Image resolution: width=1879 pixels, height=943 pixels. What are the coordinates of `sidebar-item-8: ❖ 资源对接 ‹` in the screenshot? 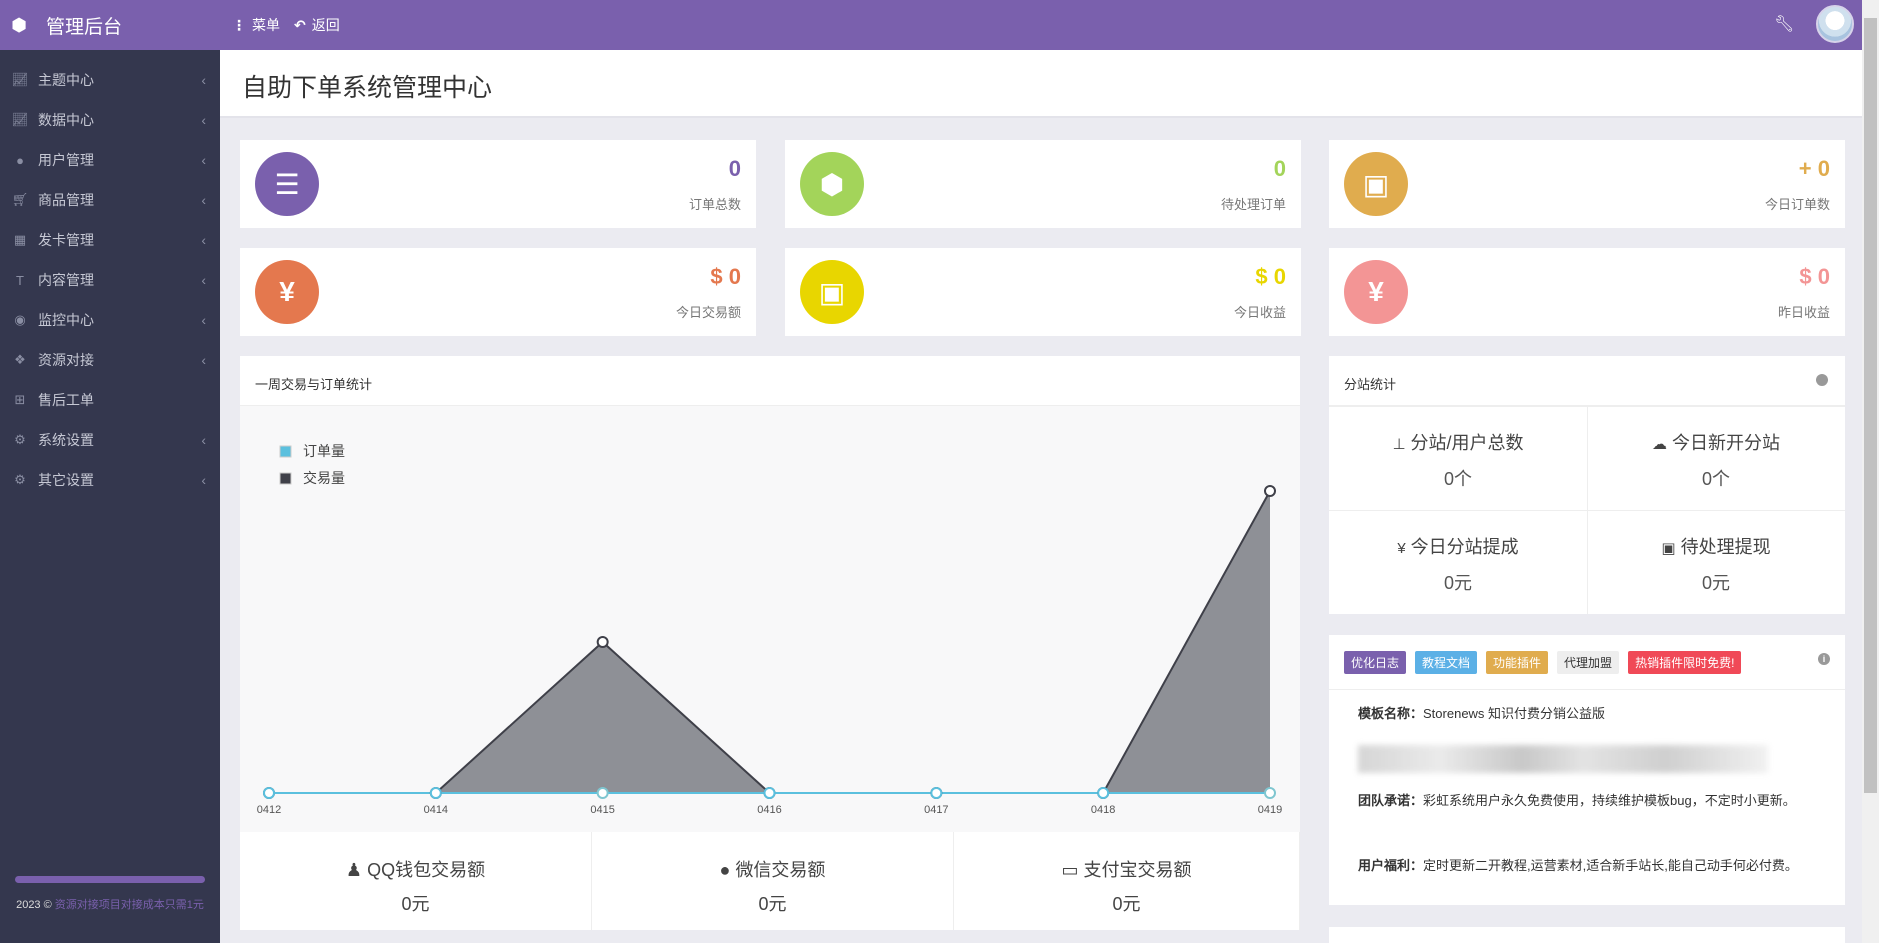 It's located at (110, 360).